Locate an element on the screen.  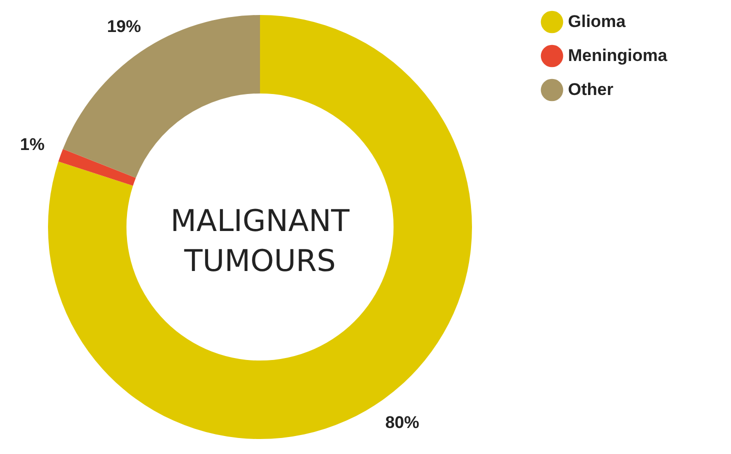
data-label: 80% is located at coordinates (402, 422).